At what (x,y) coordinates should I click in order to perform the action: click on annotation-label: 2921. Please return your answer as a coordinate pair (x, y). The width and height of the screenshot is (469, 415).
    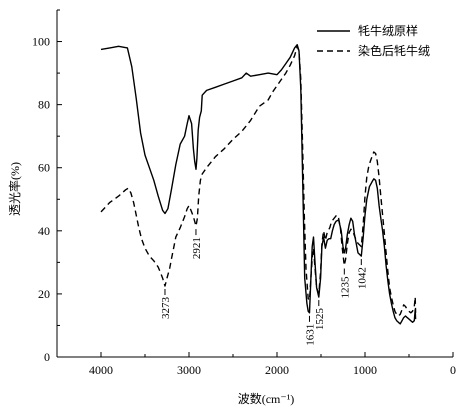
    Looking at the image, I should click on (197, 248).